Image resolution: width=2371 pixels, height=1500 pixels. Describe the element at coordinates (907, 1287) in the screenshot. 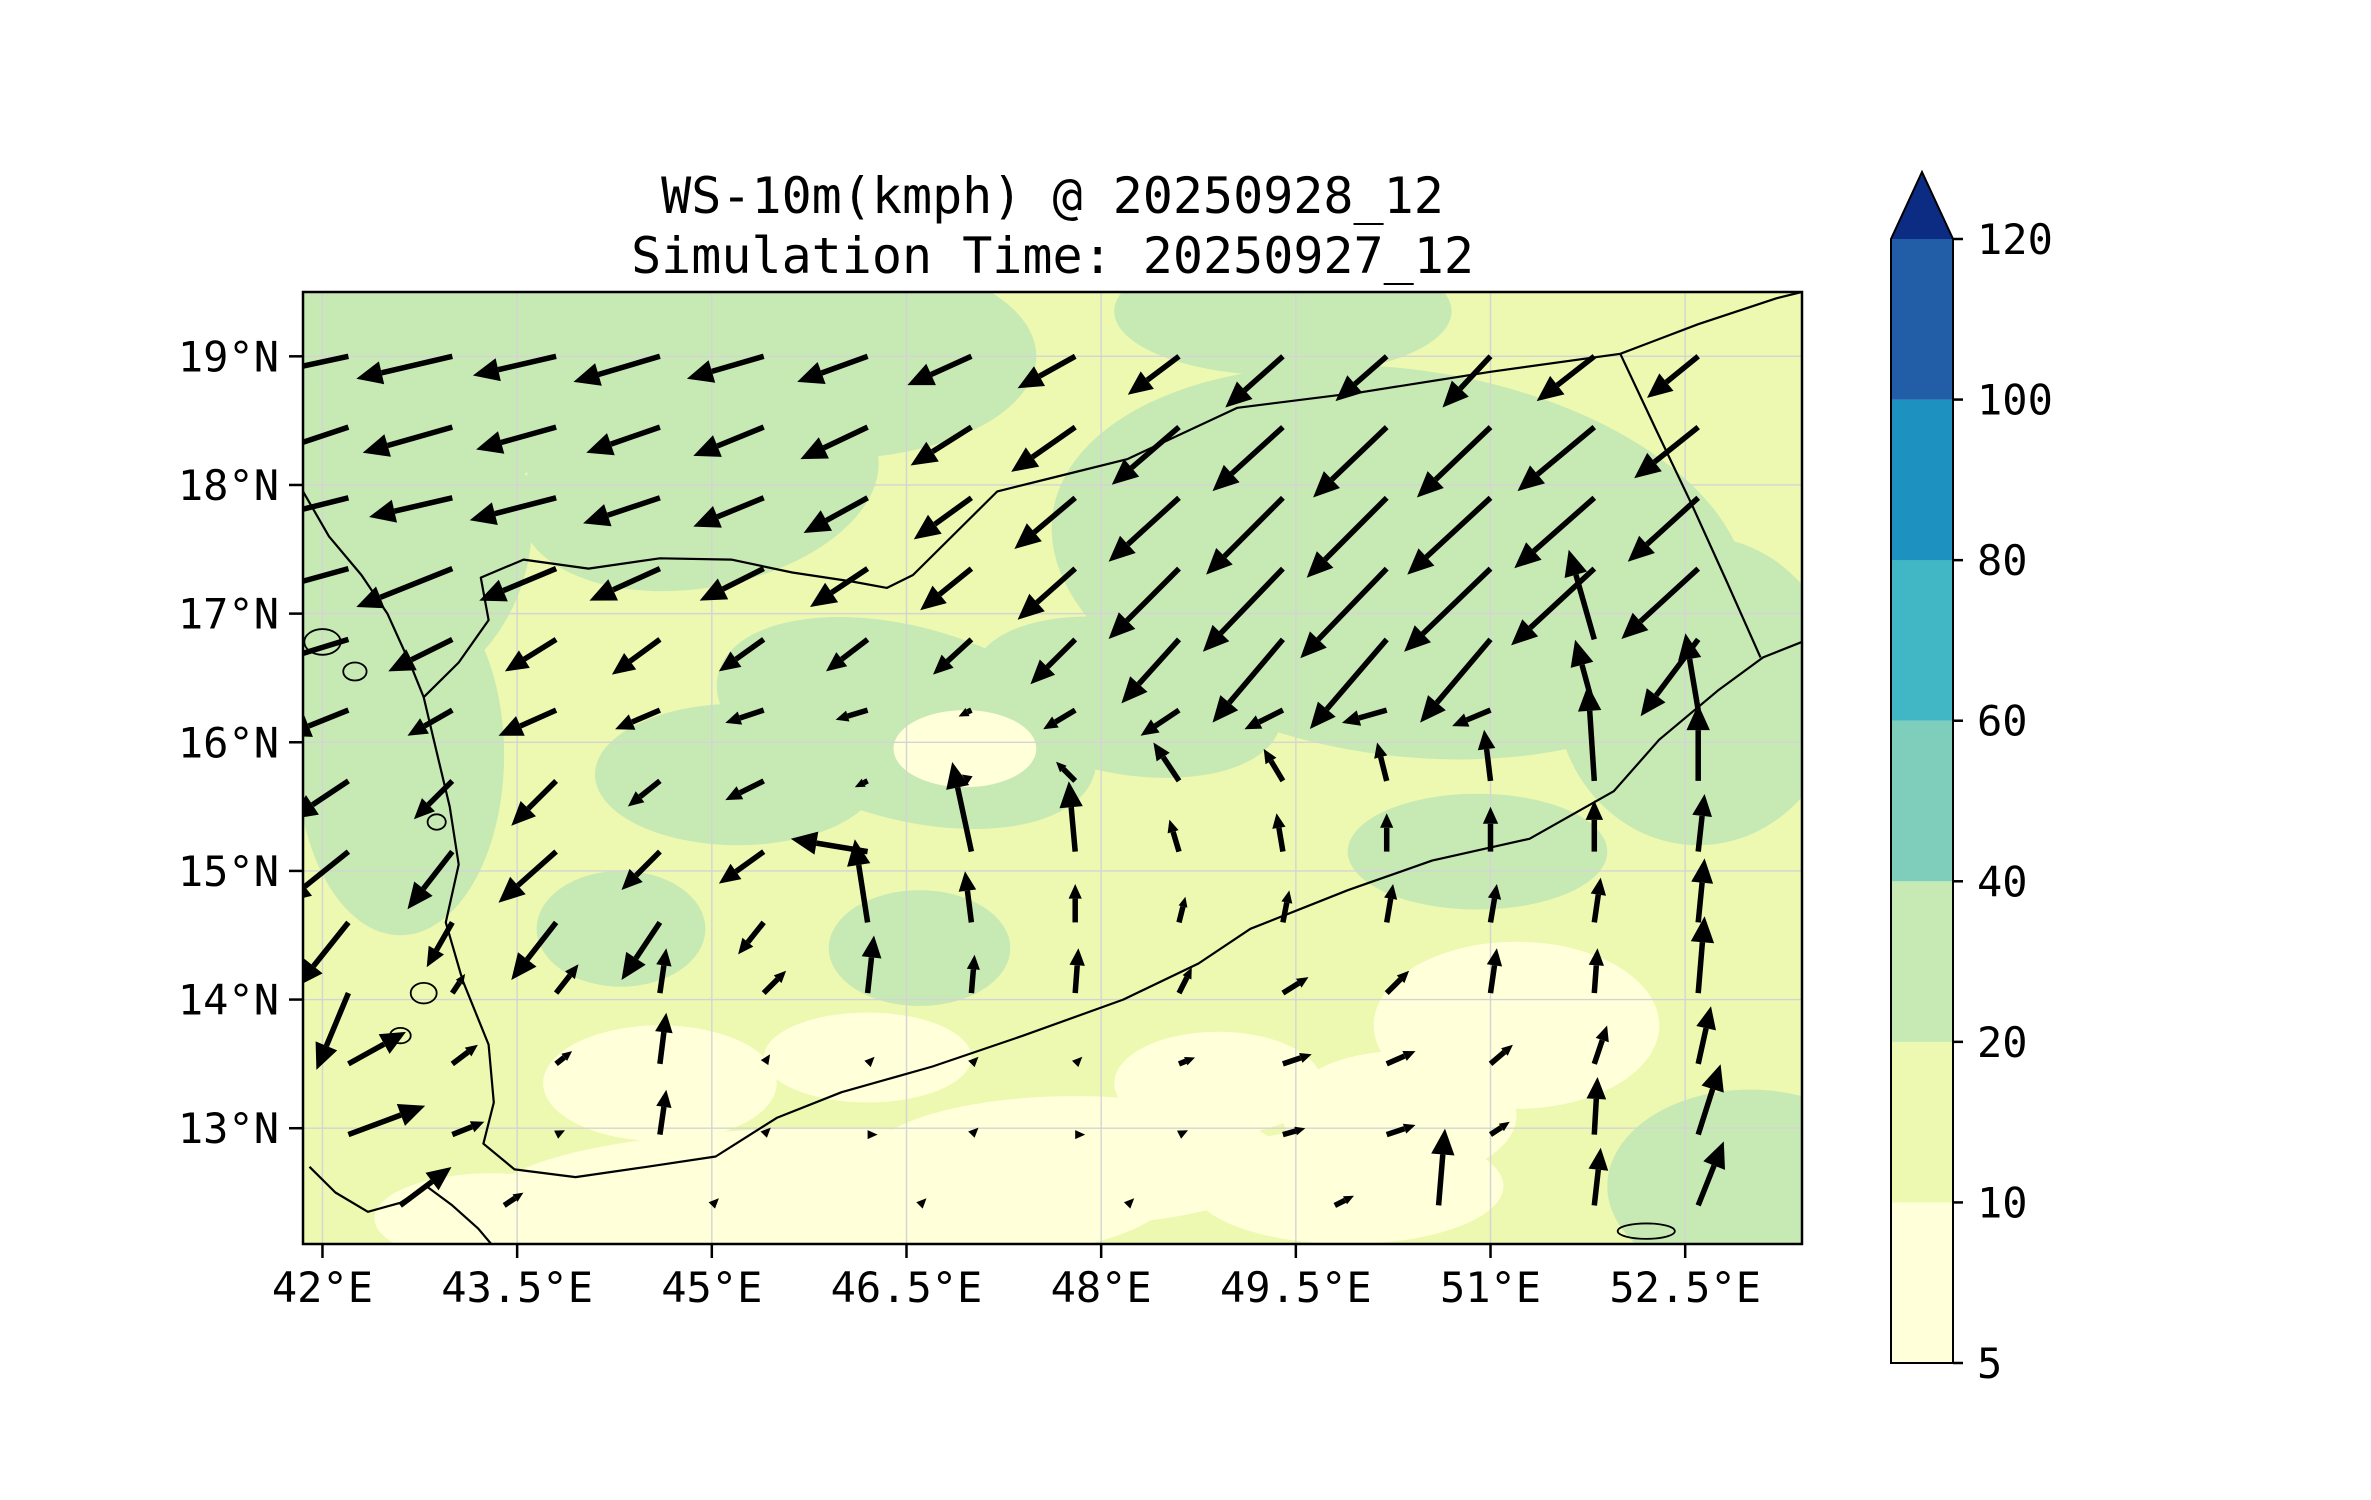

I see `x-tick-label: 46.5°E` at that location.